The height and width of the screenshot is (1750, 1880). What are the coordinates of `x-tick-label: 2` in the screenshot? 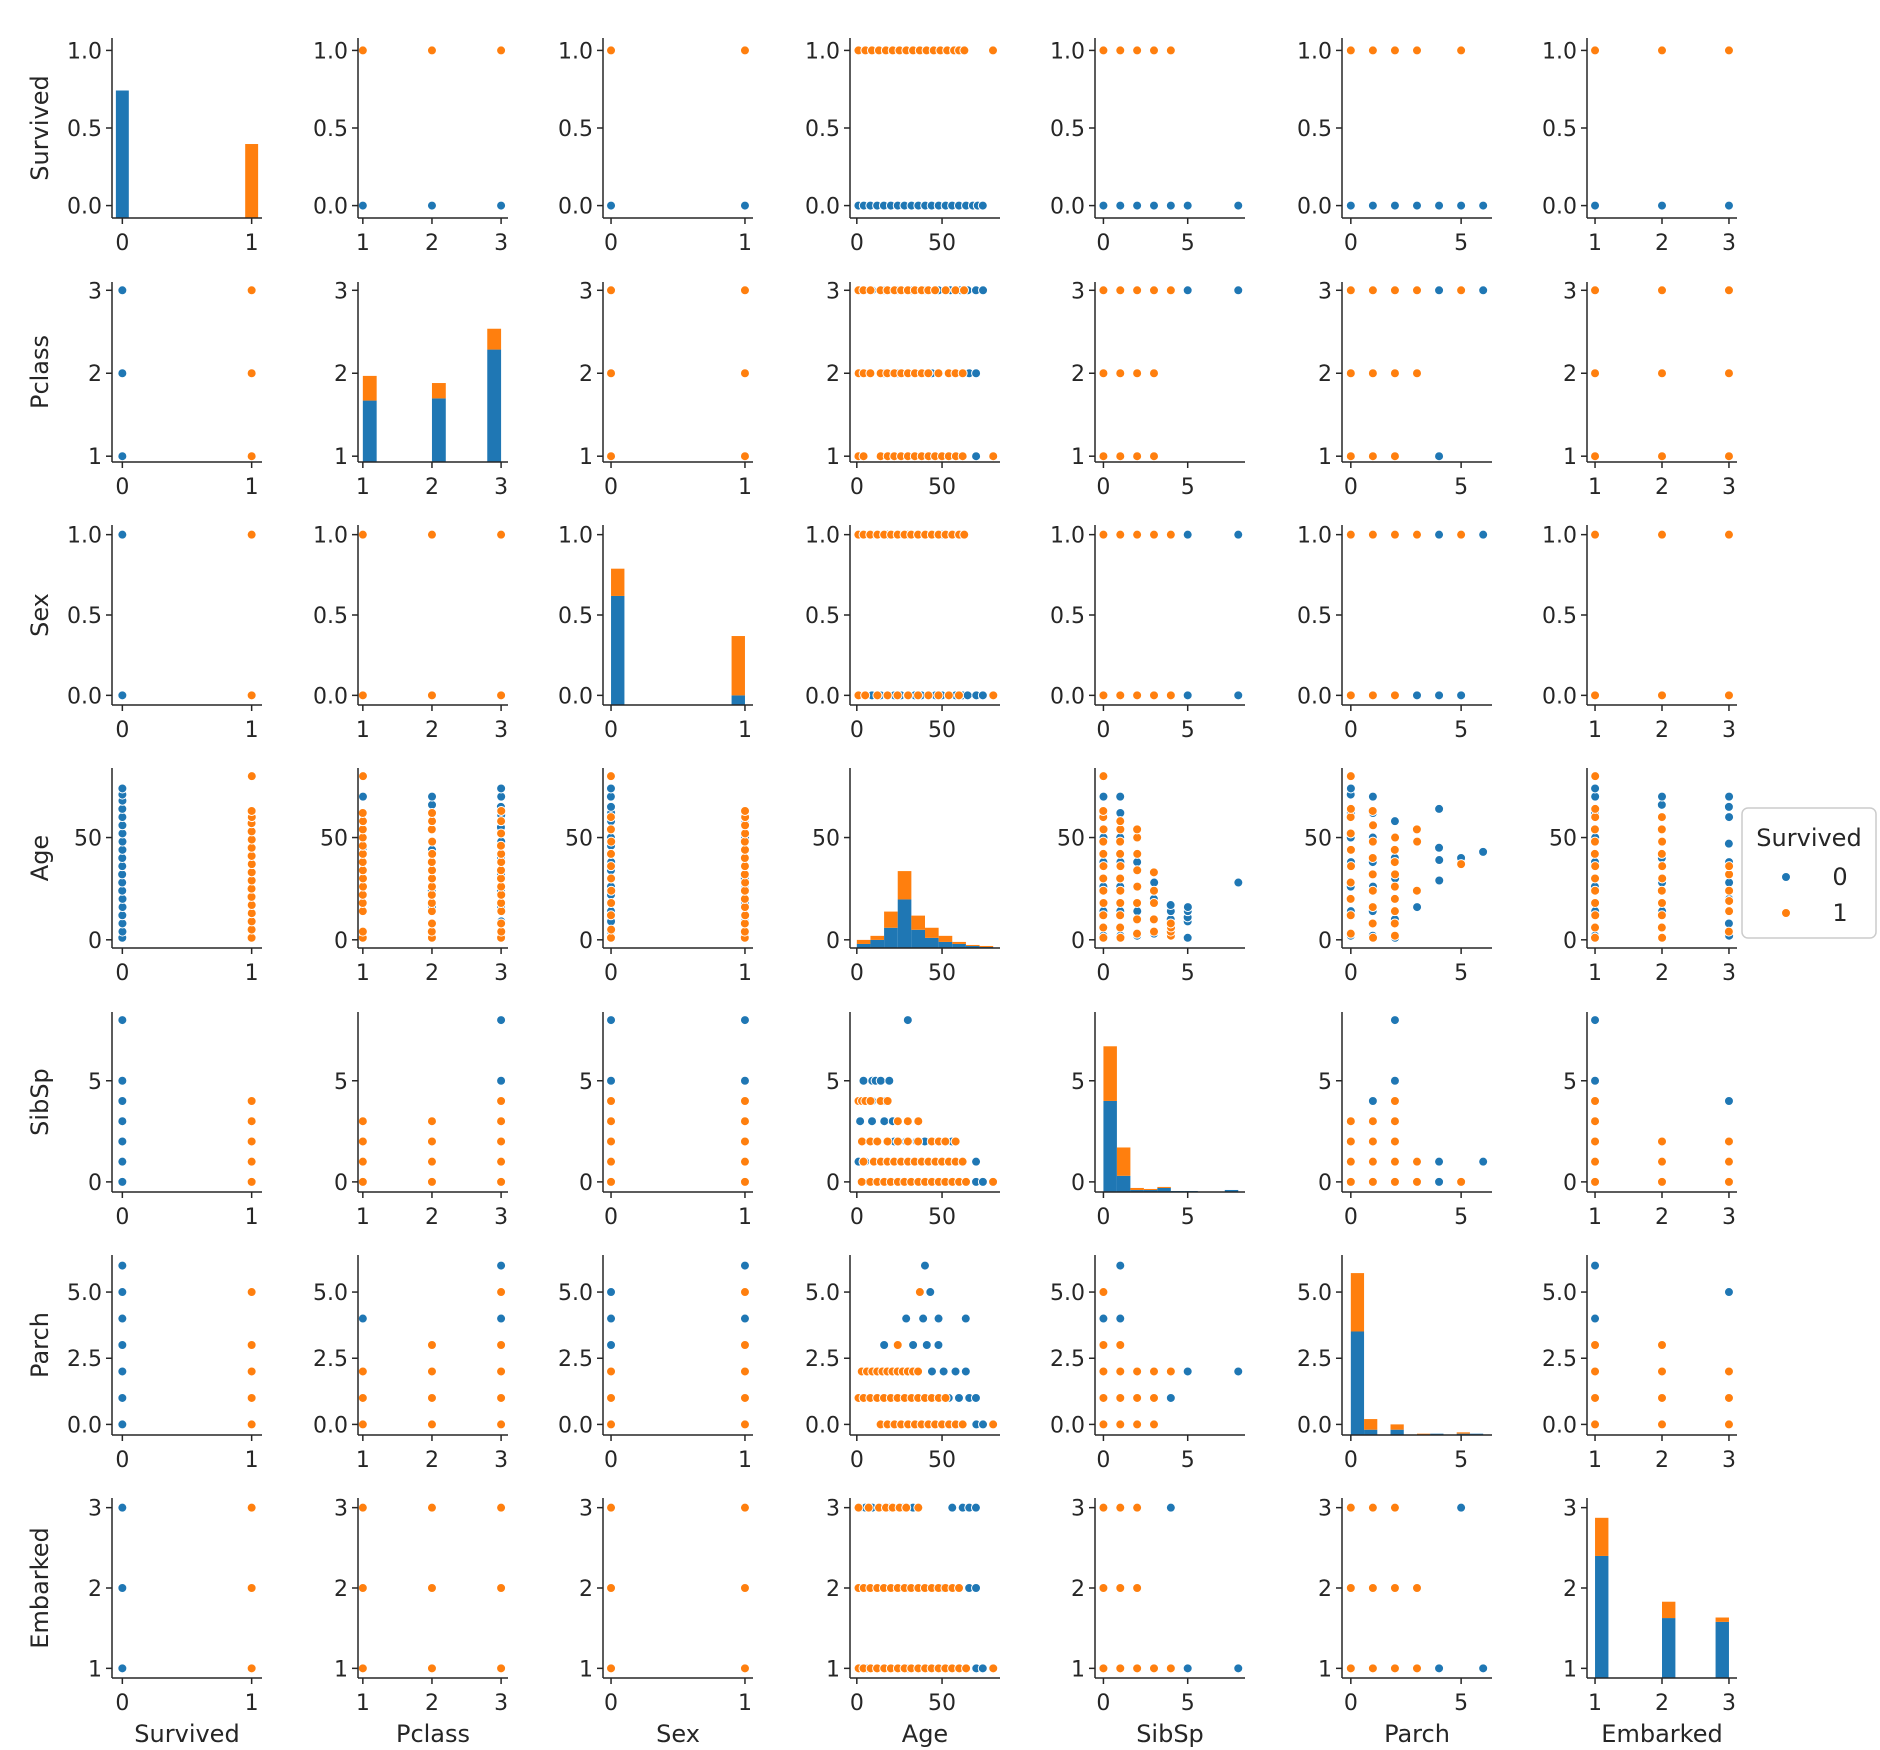 It's located at (432, 487).